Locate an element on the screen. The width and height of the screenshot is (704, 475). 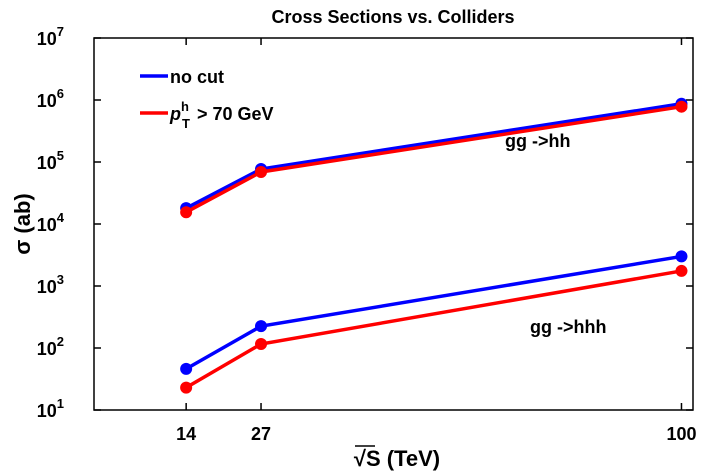
chart-title: Cross Sections vs. Colliders is located at coordinates (392, 17).